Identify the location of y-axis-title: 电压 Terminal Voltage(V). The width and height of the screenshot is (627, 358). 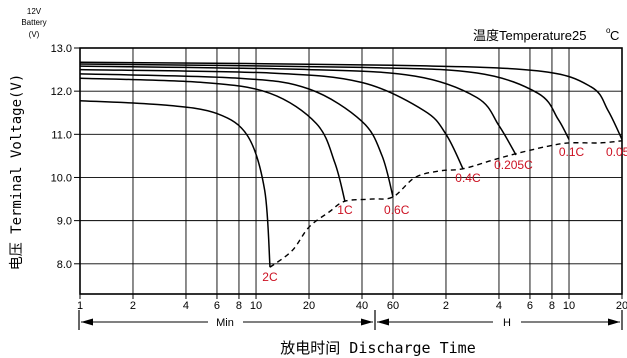
(17, 172).